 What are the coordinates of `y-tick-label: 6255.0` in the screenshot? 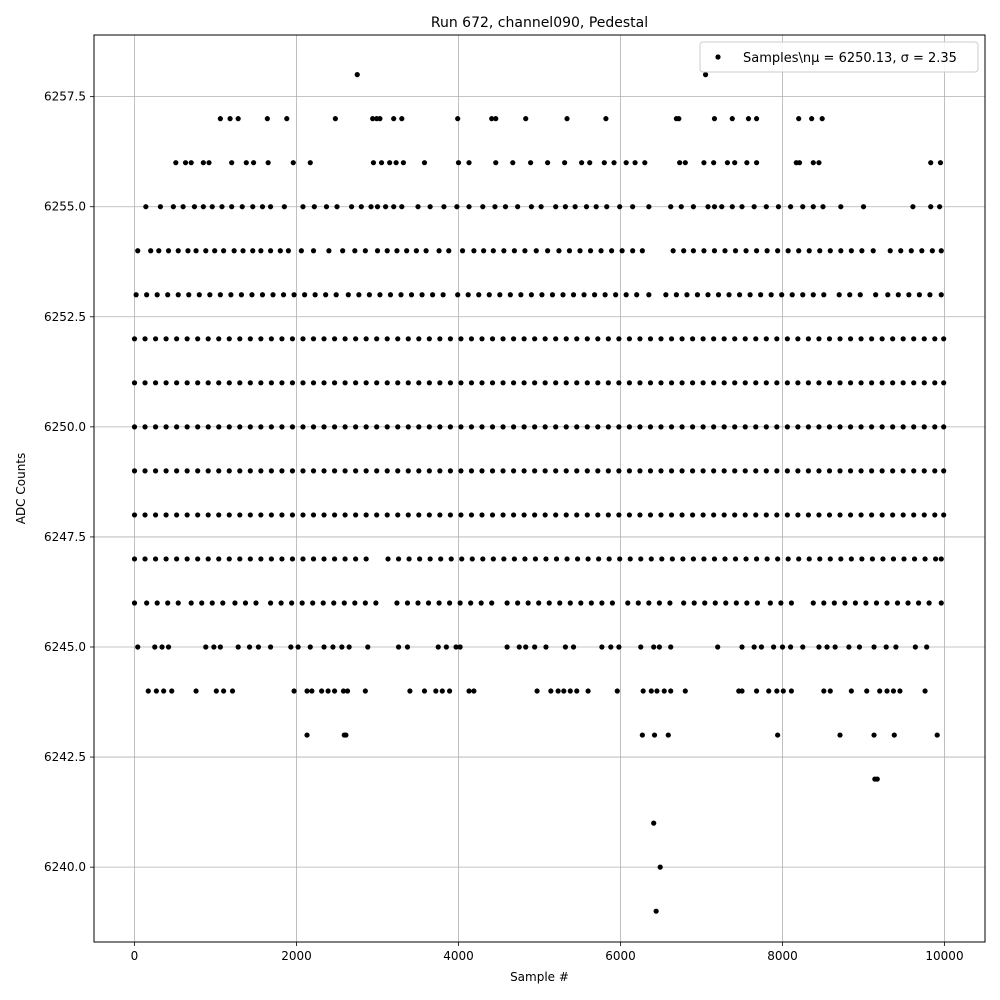 It's located at (65, 207).